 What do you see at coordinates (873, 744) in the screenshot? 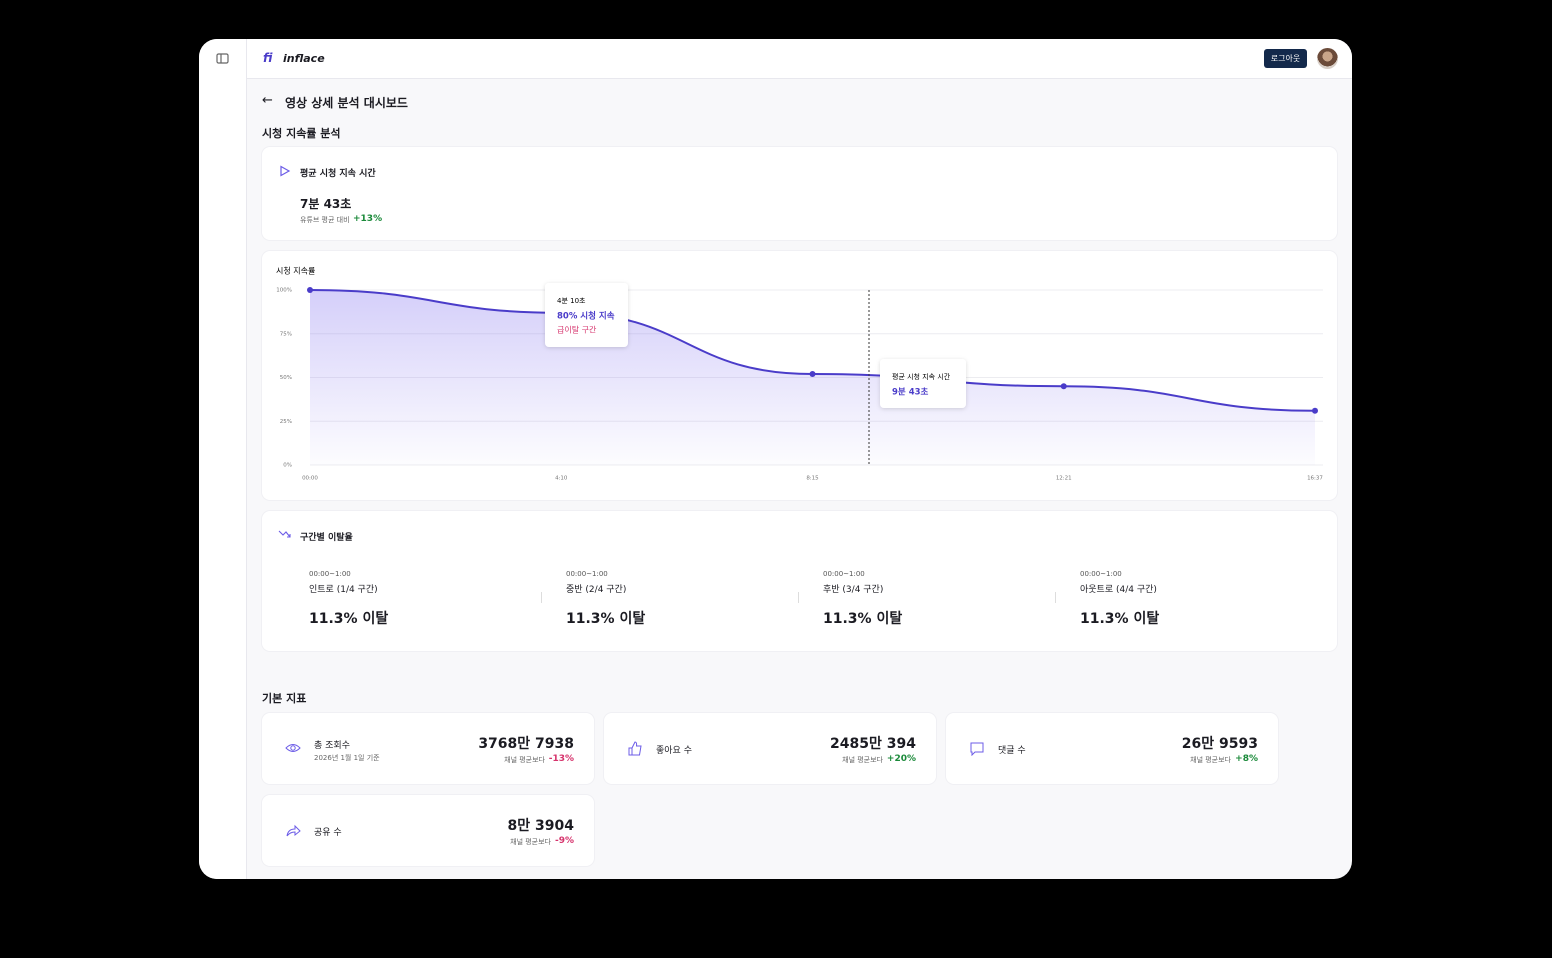
I see `metric-value: 2485만 394` at bounding box center [873, 744].